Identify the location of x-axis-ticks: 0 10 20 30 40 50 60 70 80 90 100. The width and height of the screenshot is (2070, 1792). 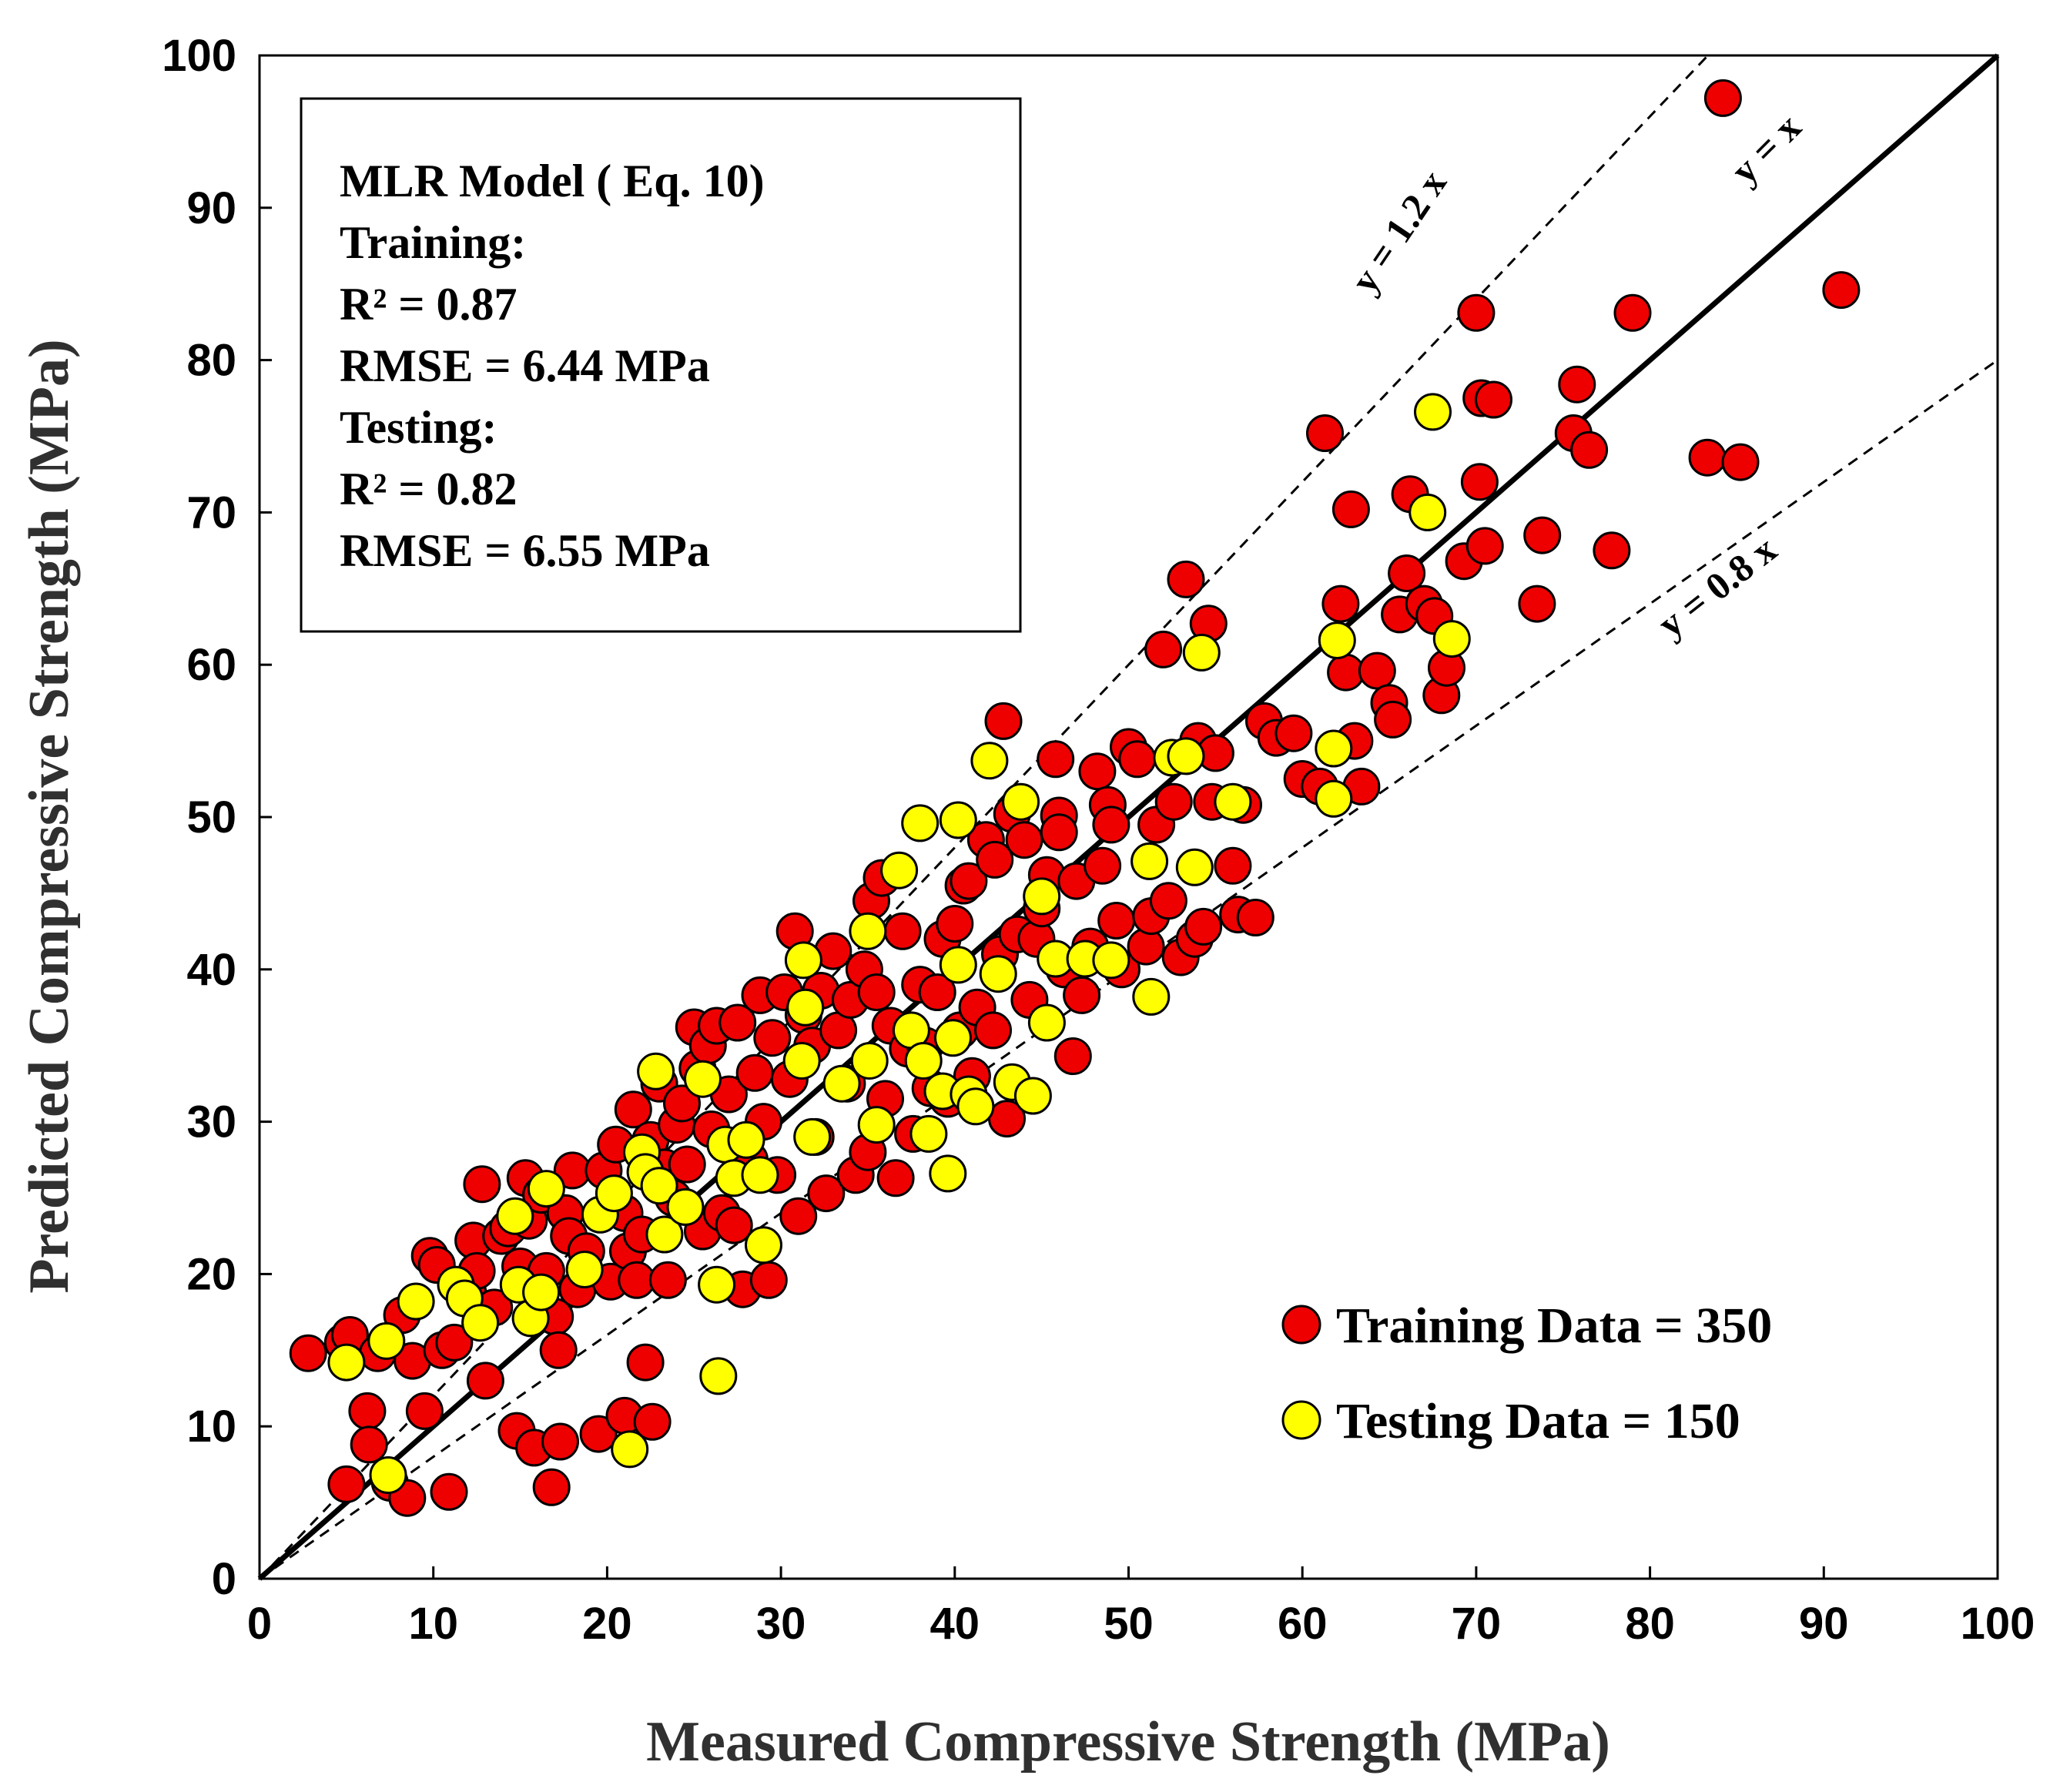
(1141, 1607).